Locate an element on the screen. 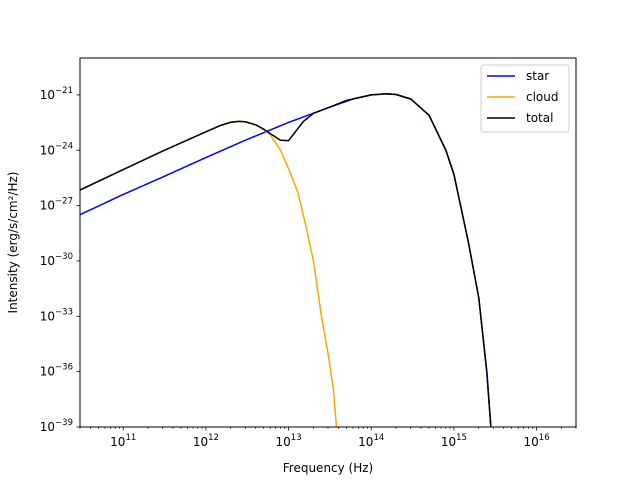  legend-label-total: total is located at coordinates (539, 118).